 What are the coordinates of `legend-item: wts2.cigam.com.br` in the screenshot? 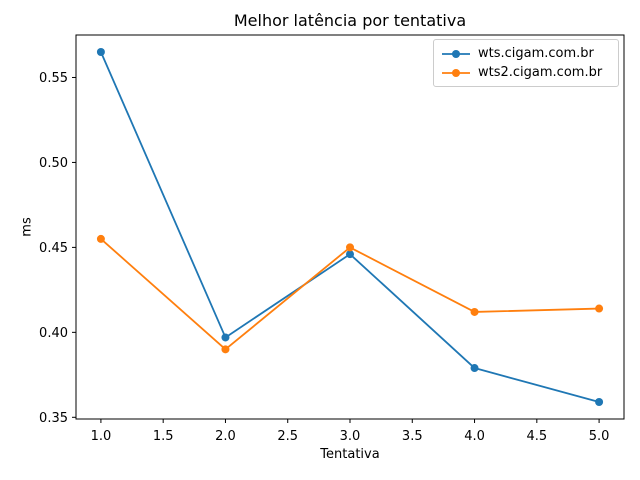 It's located at (526, 72).